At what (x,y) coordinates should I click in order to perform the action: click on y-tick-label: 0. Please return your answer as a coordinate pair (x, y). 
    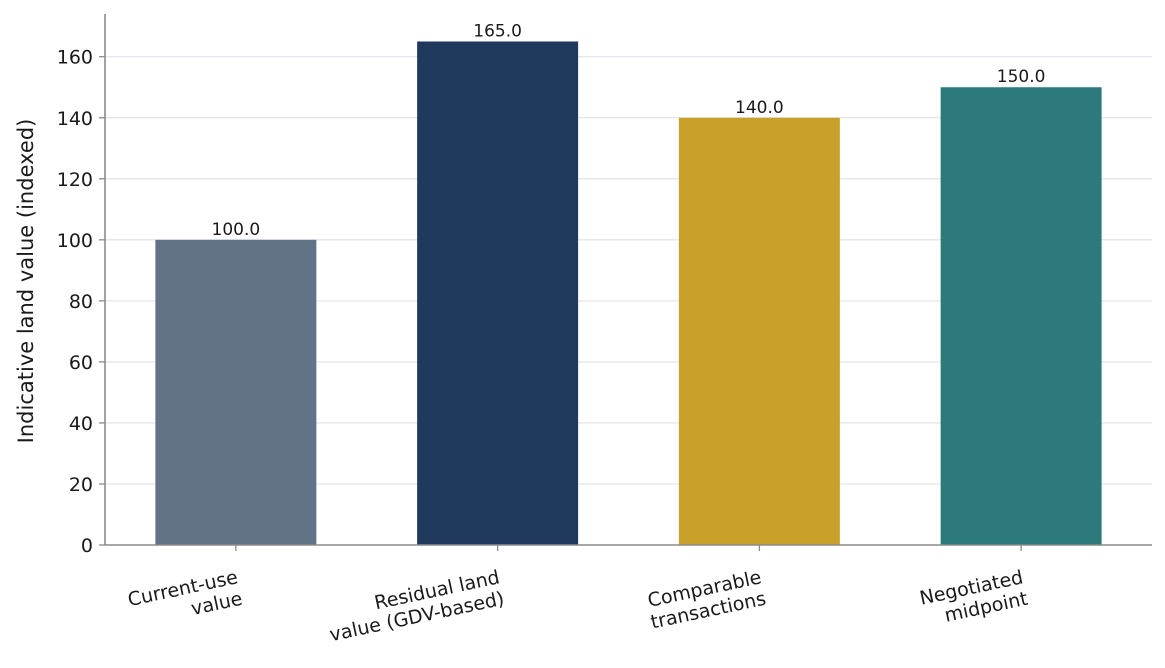
    Looking at the image, I should click on (87, 546).